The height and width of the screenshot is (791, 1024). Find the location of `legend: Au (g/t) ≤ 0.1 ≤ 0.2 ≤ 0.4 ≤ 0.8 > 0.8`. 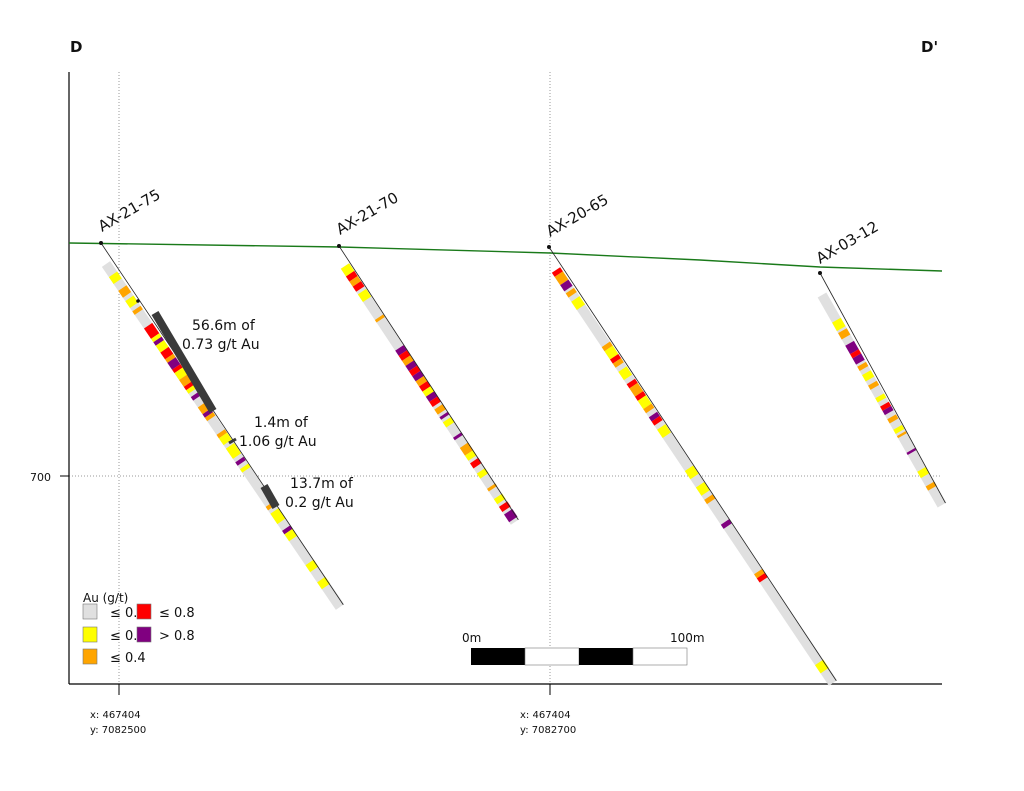

legend: Au (g/t) ≤ 0.1 ≤ 0.2 ≤ 0.4 ≤ 0.8 > 0.8 is located at coordinates (138, 628).